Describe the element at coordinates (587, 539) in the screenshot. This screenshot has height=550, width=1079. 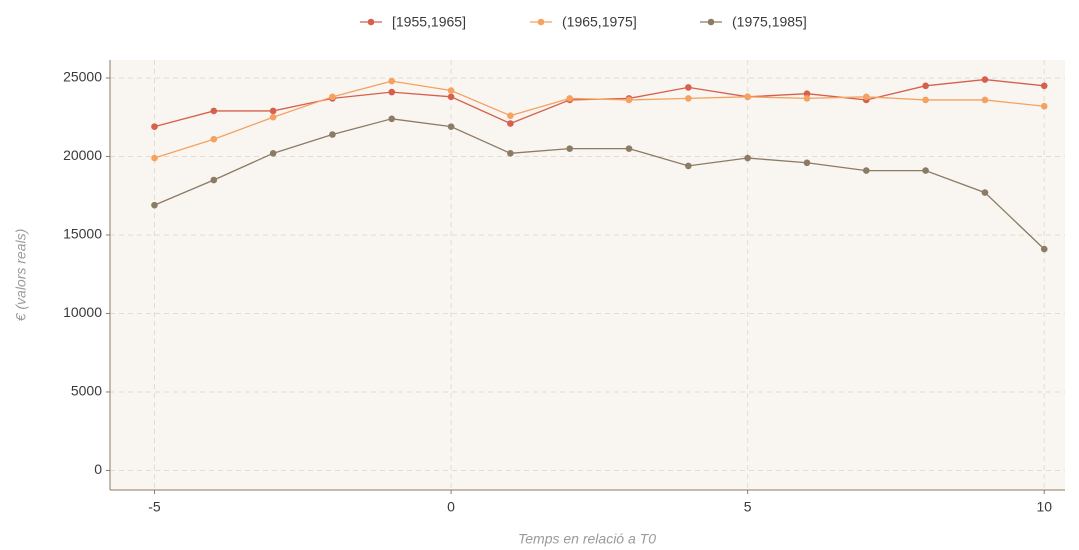
I see `x-axis-title: Temps en relació a T0` at that location.